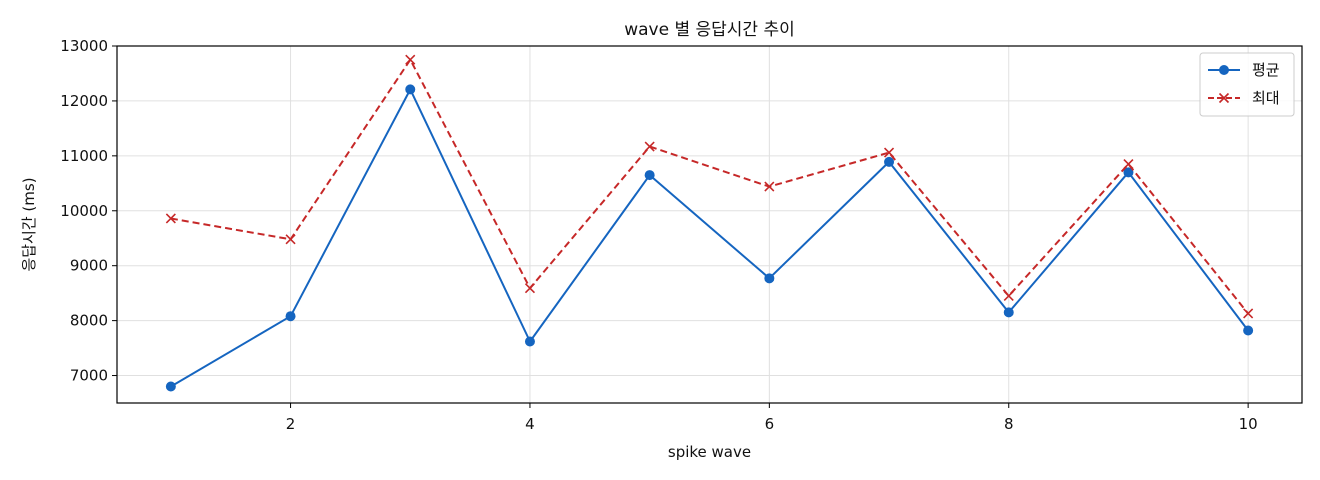 This screenshot has width=1320, height=480. What do you see at coordinates (1266, 98) in the screenshot?
I see `legend-label: 최대` at bounding box center [1266, 98].